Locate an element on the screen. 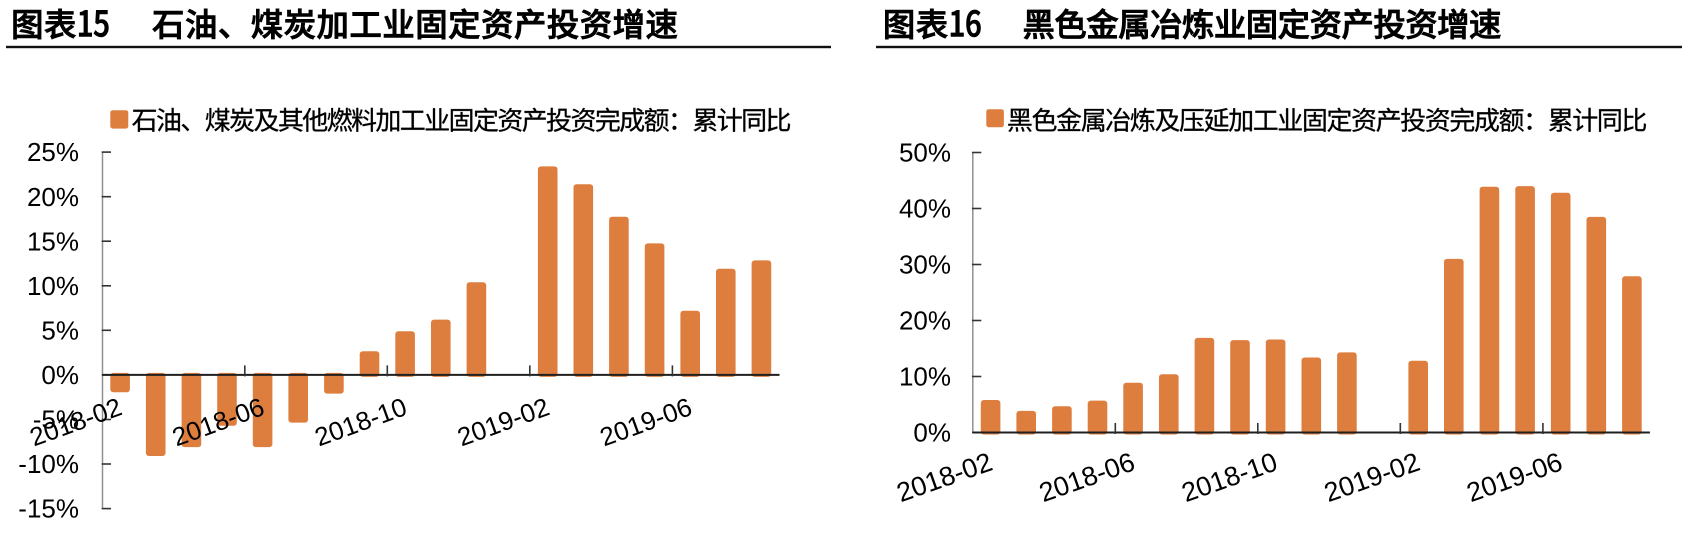 The width and height of the screenshot is (1692, 542). svg-text: -15% is located at coordinates (48, 509).